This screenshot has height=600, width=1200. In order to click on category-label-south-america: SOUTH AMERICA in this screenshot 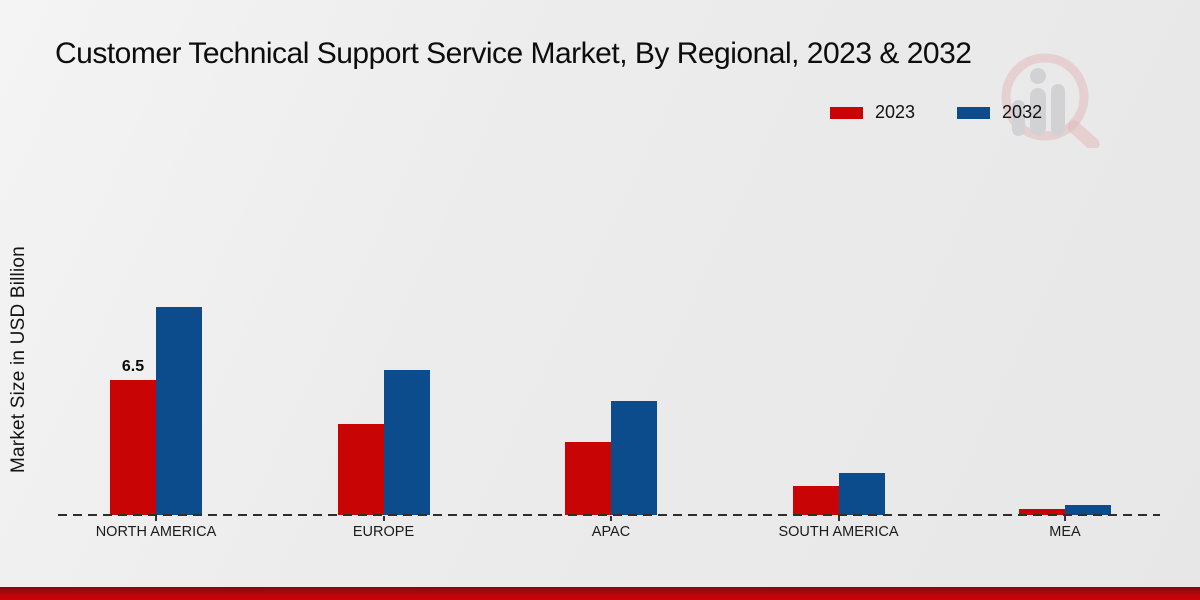, I will do `click(838, 532)`.